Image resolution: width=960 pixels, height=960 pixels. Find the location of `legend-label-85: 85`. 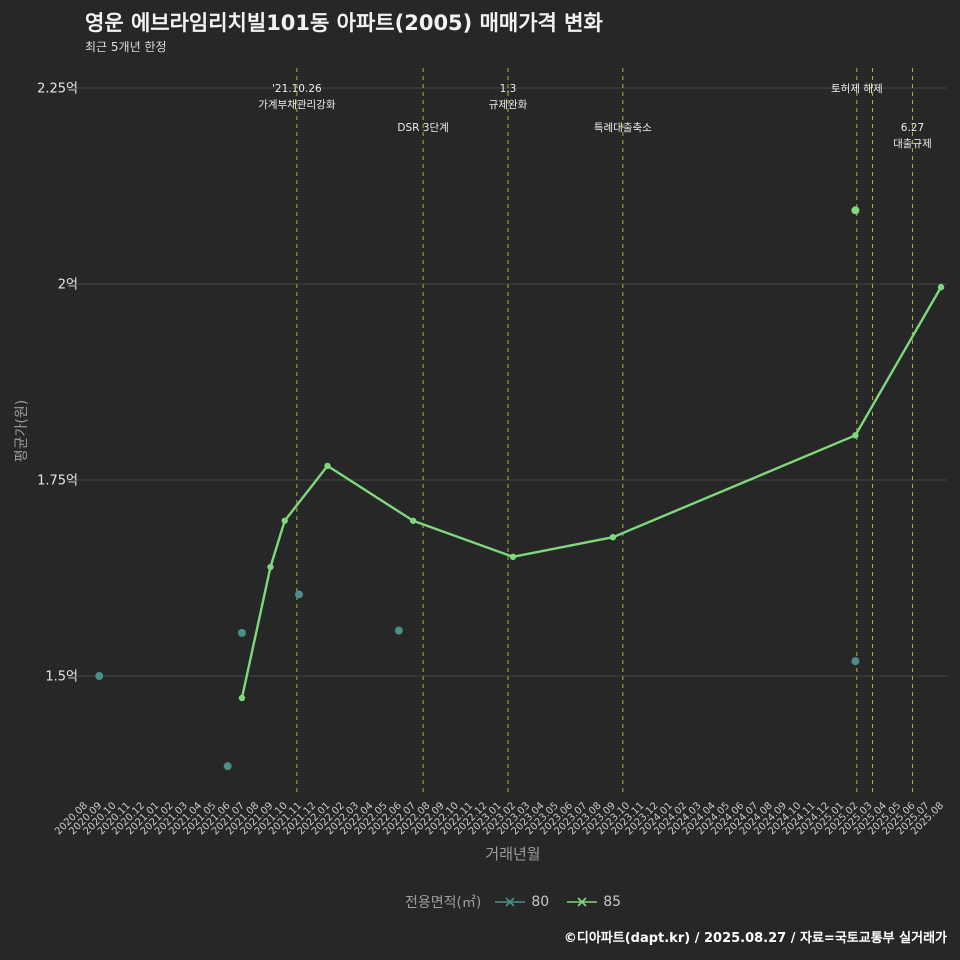

legend-label-85: 85 is located at coordinates (612, 902).